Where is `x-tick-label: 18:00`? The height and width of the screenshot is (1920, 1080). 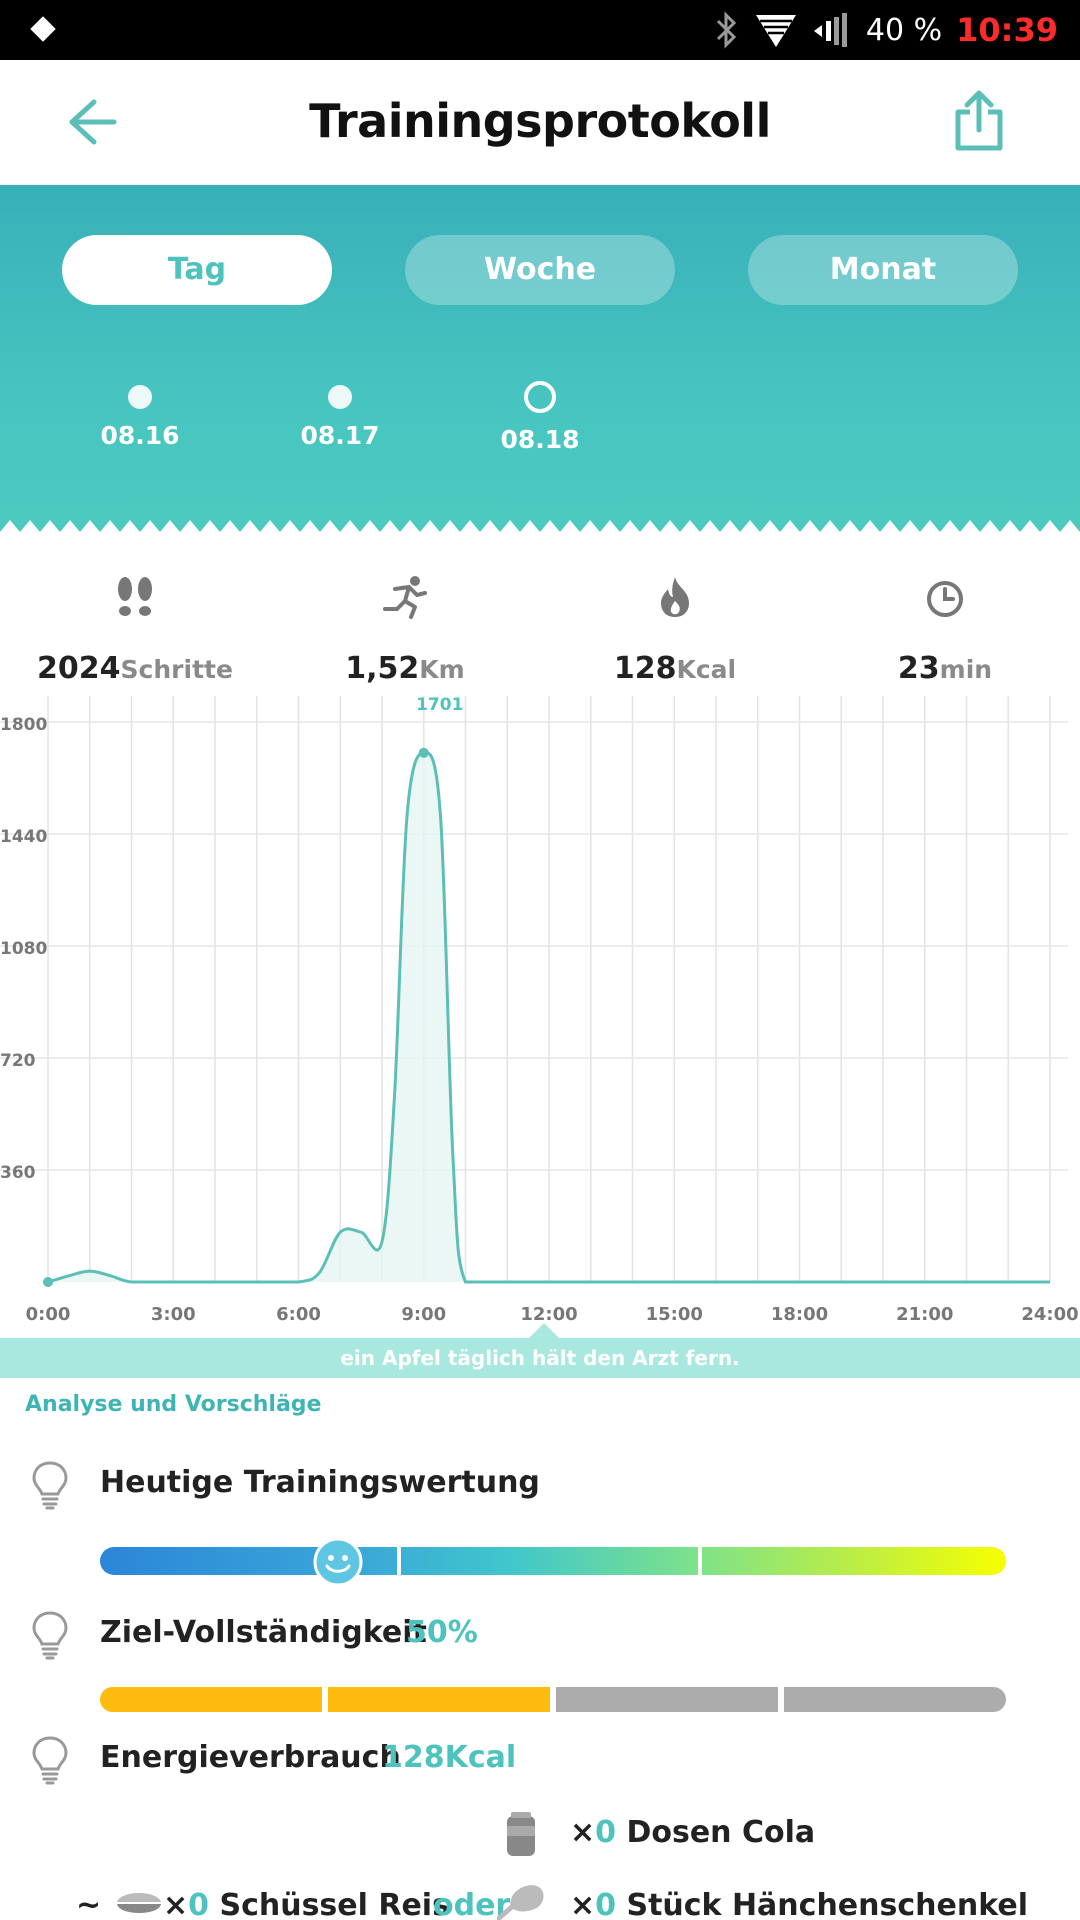 x-tick-label: 18:00 is located at coordinates (799, 1314).